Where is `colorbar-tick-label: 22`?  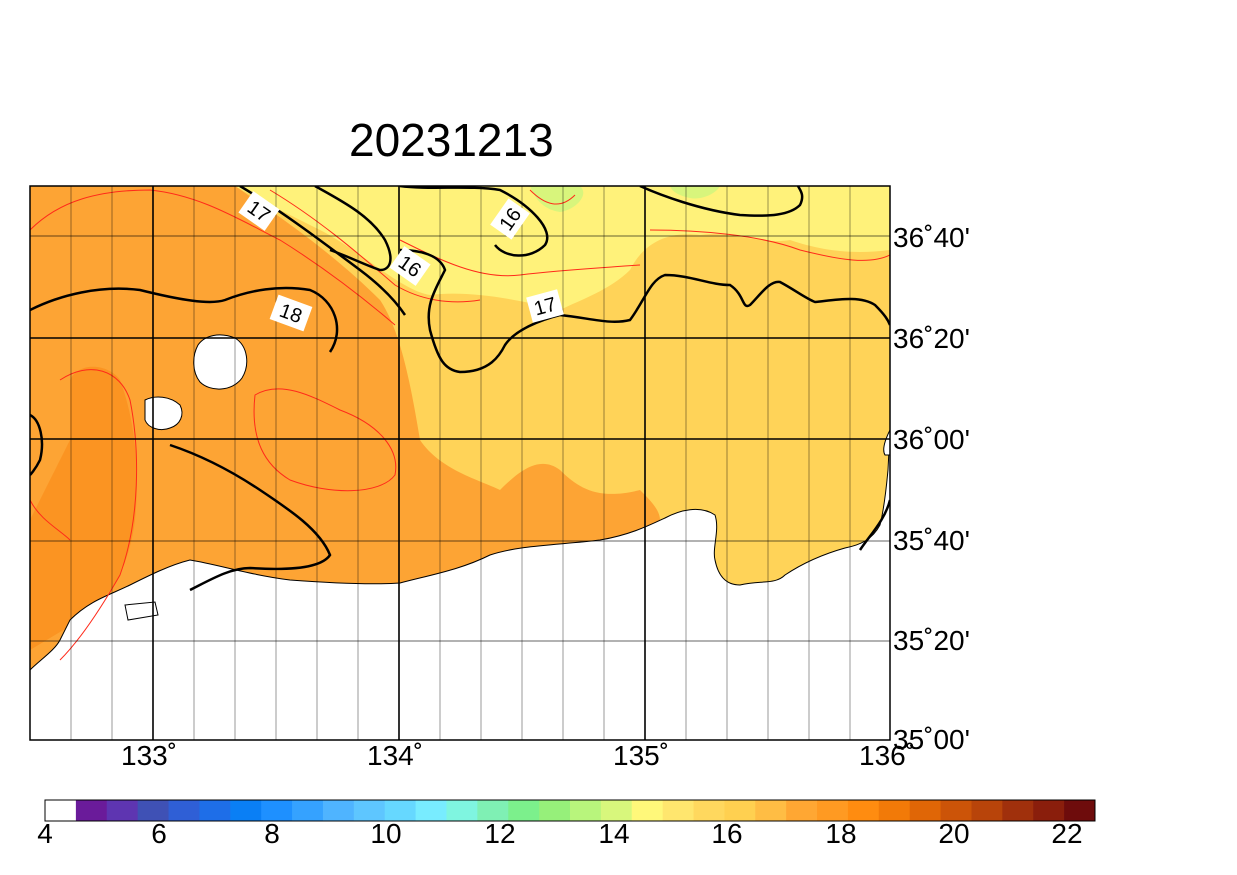 colorbar-tick-label: 22 is located at coordinates (1067, 833).